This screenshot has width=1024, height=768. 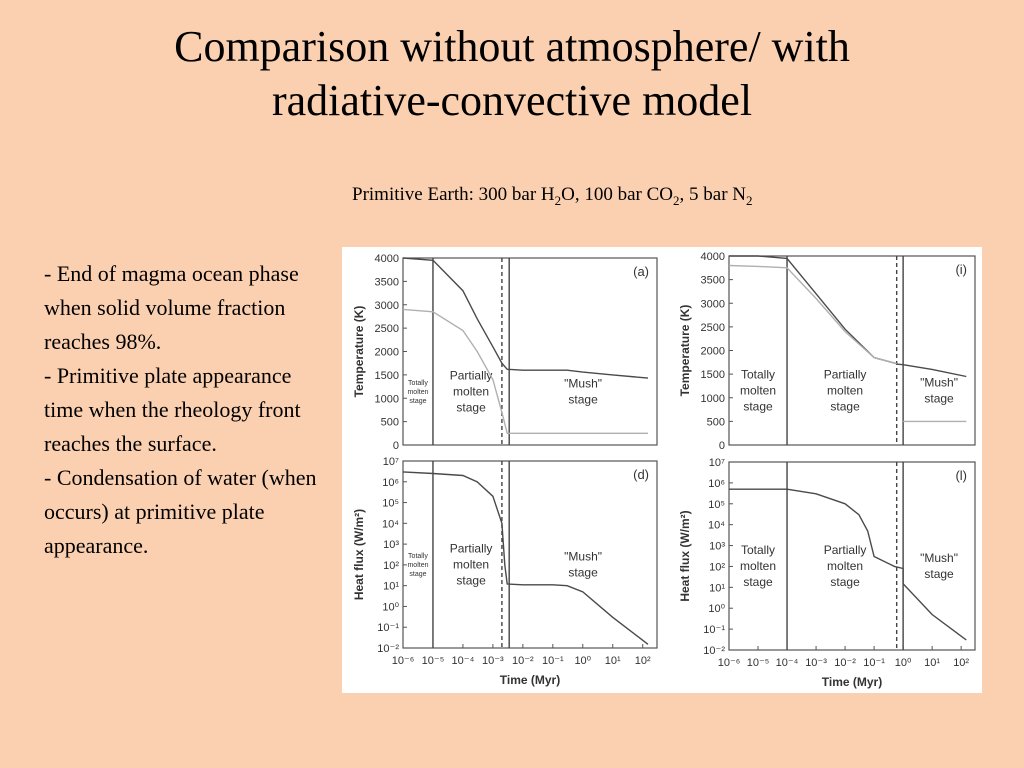 What do you see at coordinates (717, 547) in the screenshot?
I see `y-tick-label: 10³` at bounding box center [717, 547].